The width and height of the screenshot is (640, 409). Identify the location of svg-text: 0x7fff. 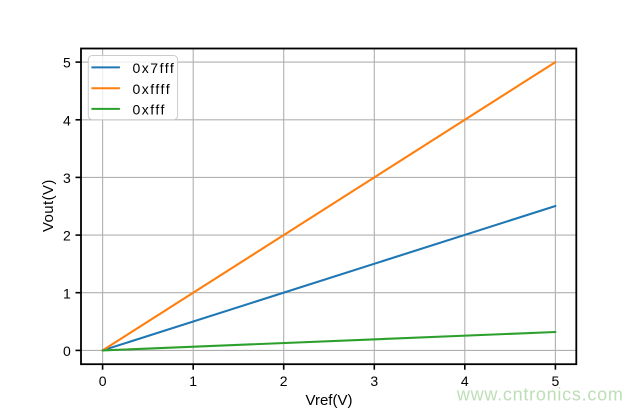
(154, 68).